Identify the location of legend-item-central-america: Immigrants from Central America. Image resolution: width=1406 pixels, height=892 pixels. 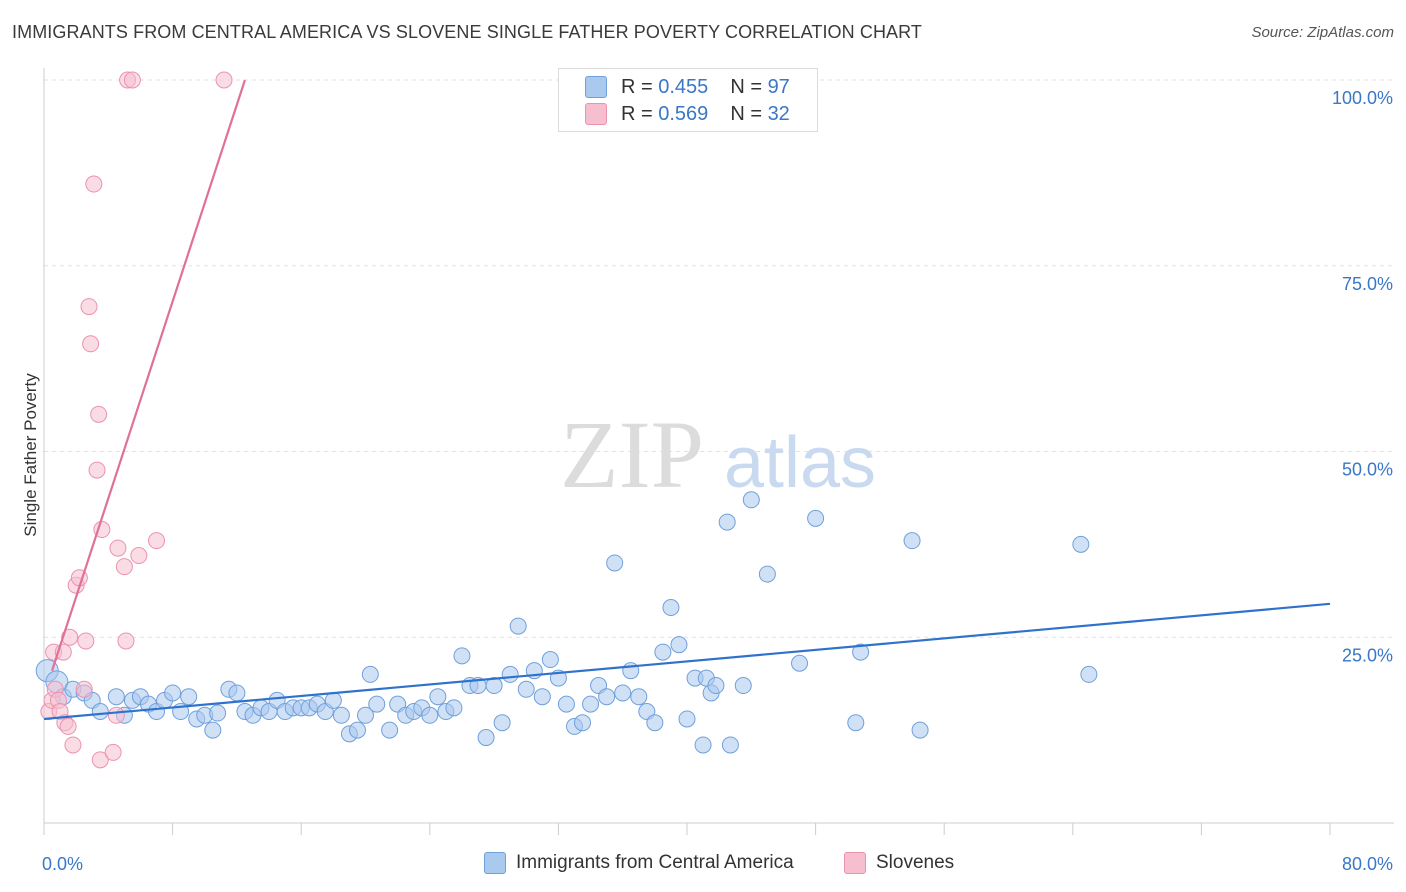
(639, 863).